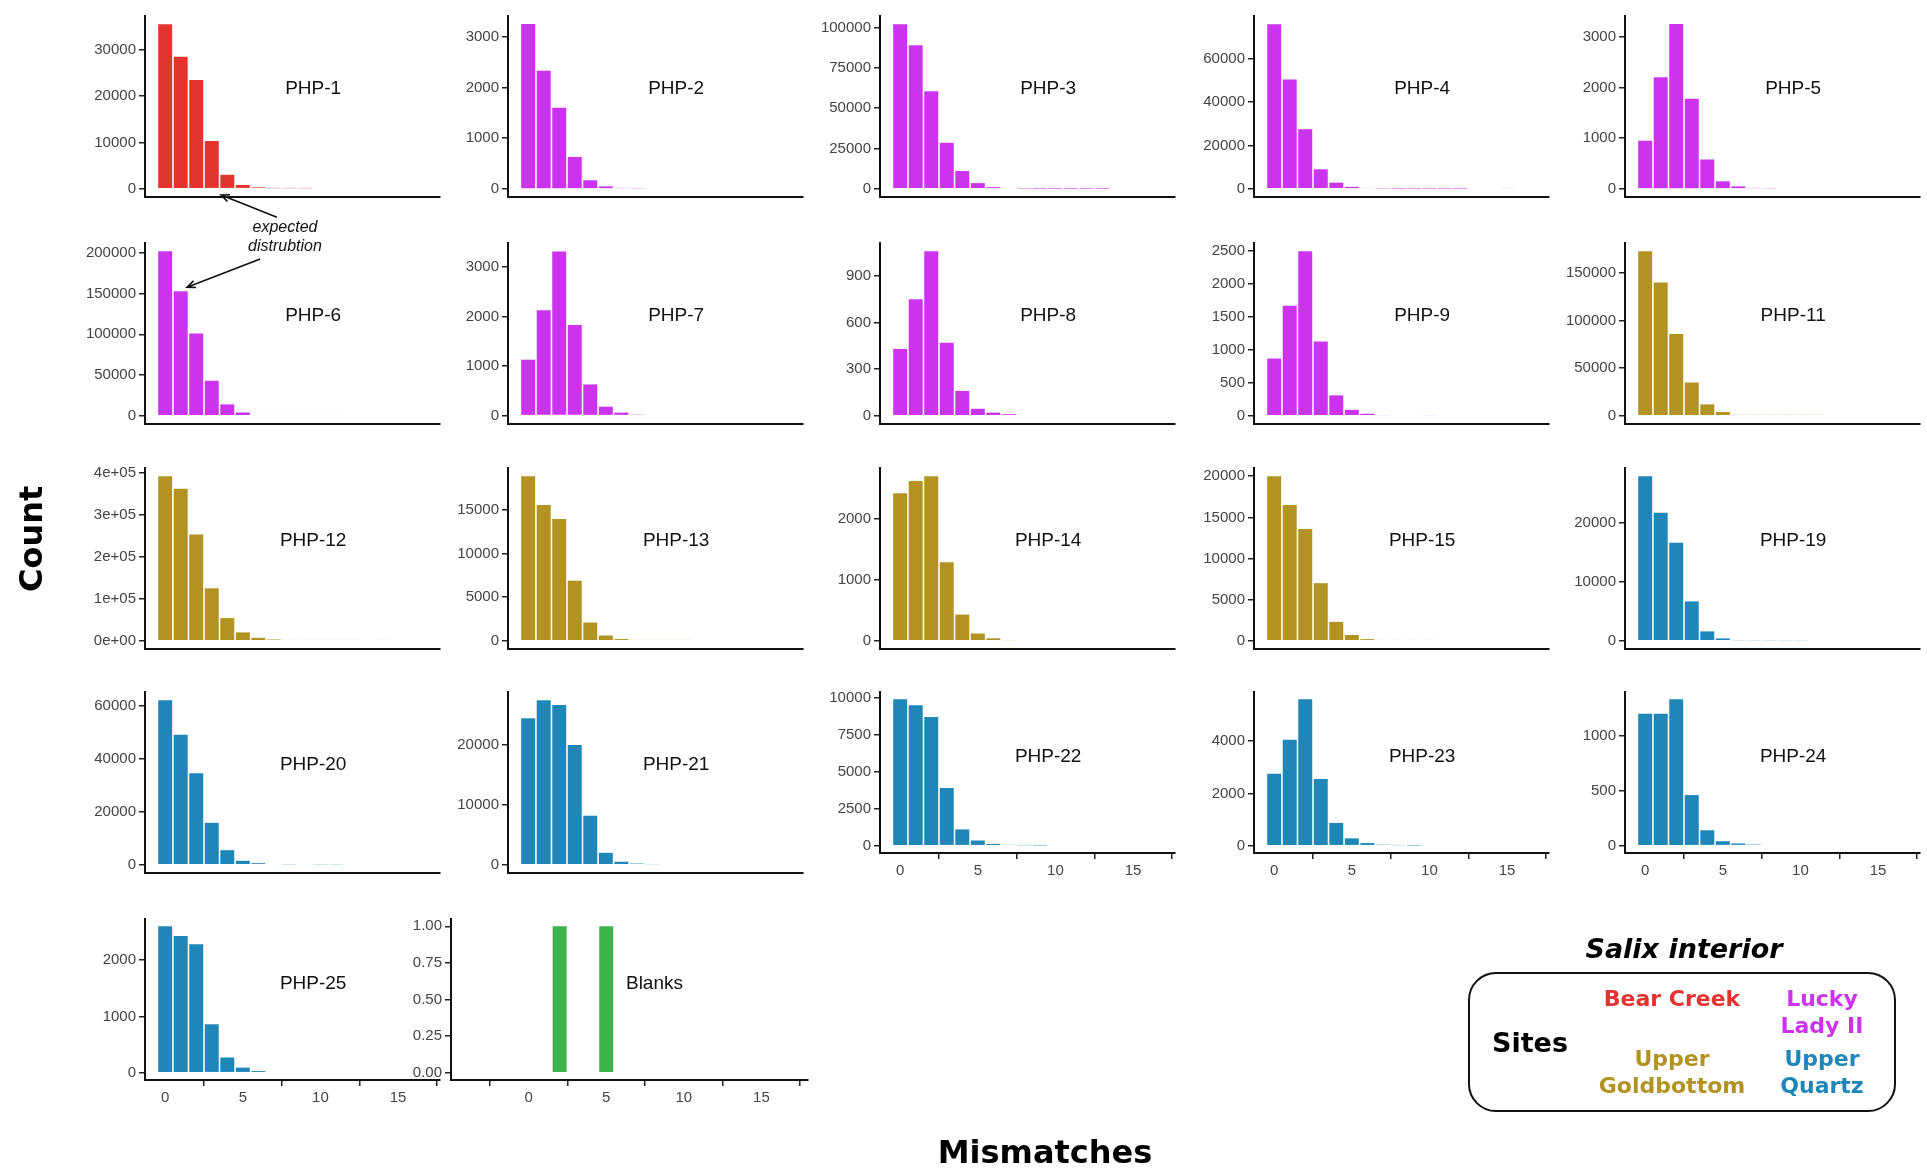 The height and width of the screenshot is (1176, 1927). Describe the element at coordinates (676, 763) in the screenshot. I see `text: PHP-21` at that location.